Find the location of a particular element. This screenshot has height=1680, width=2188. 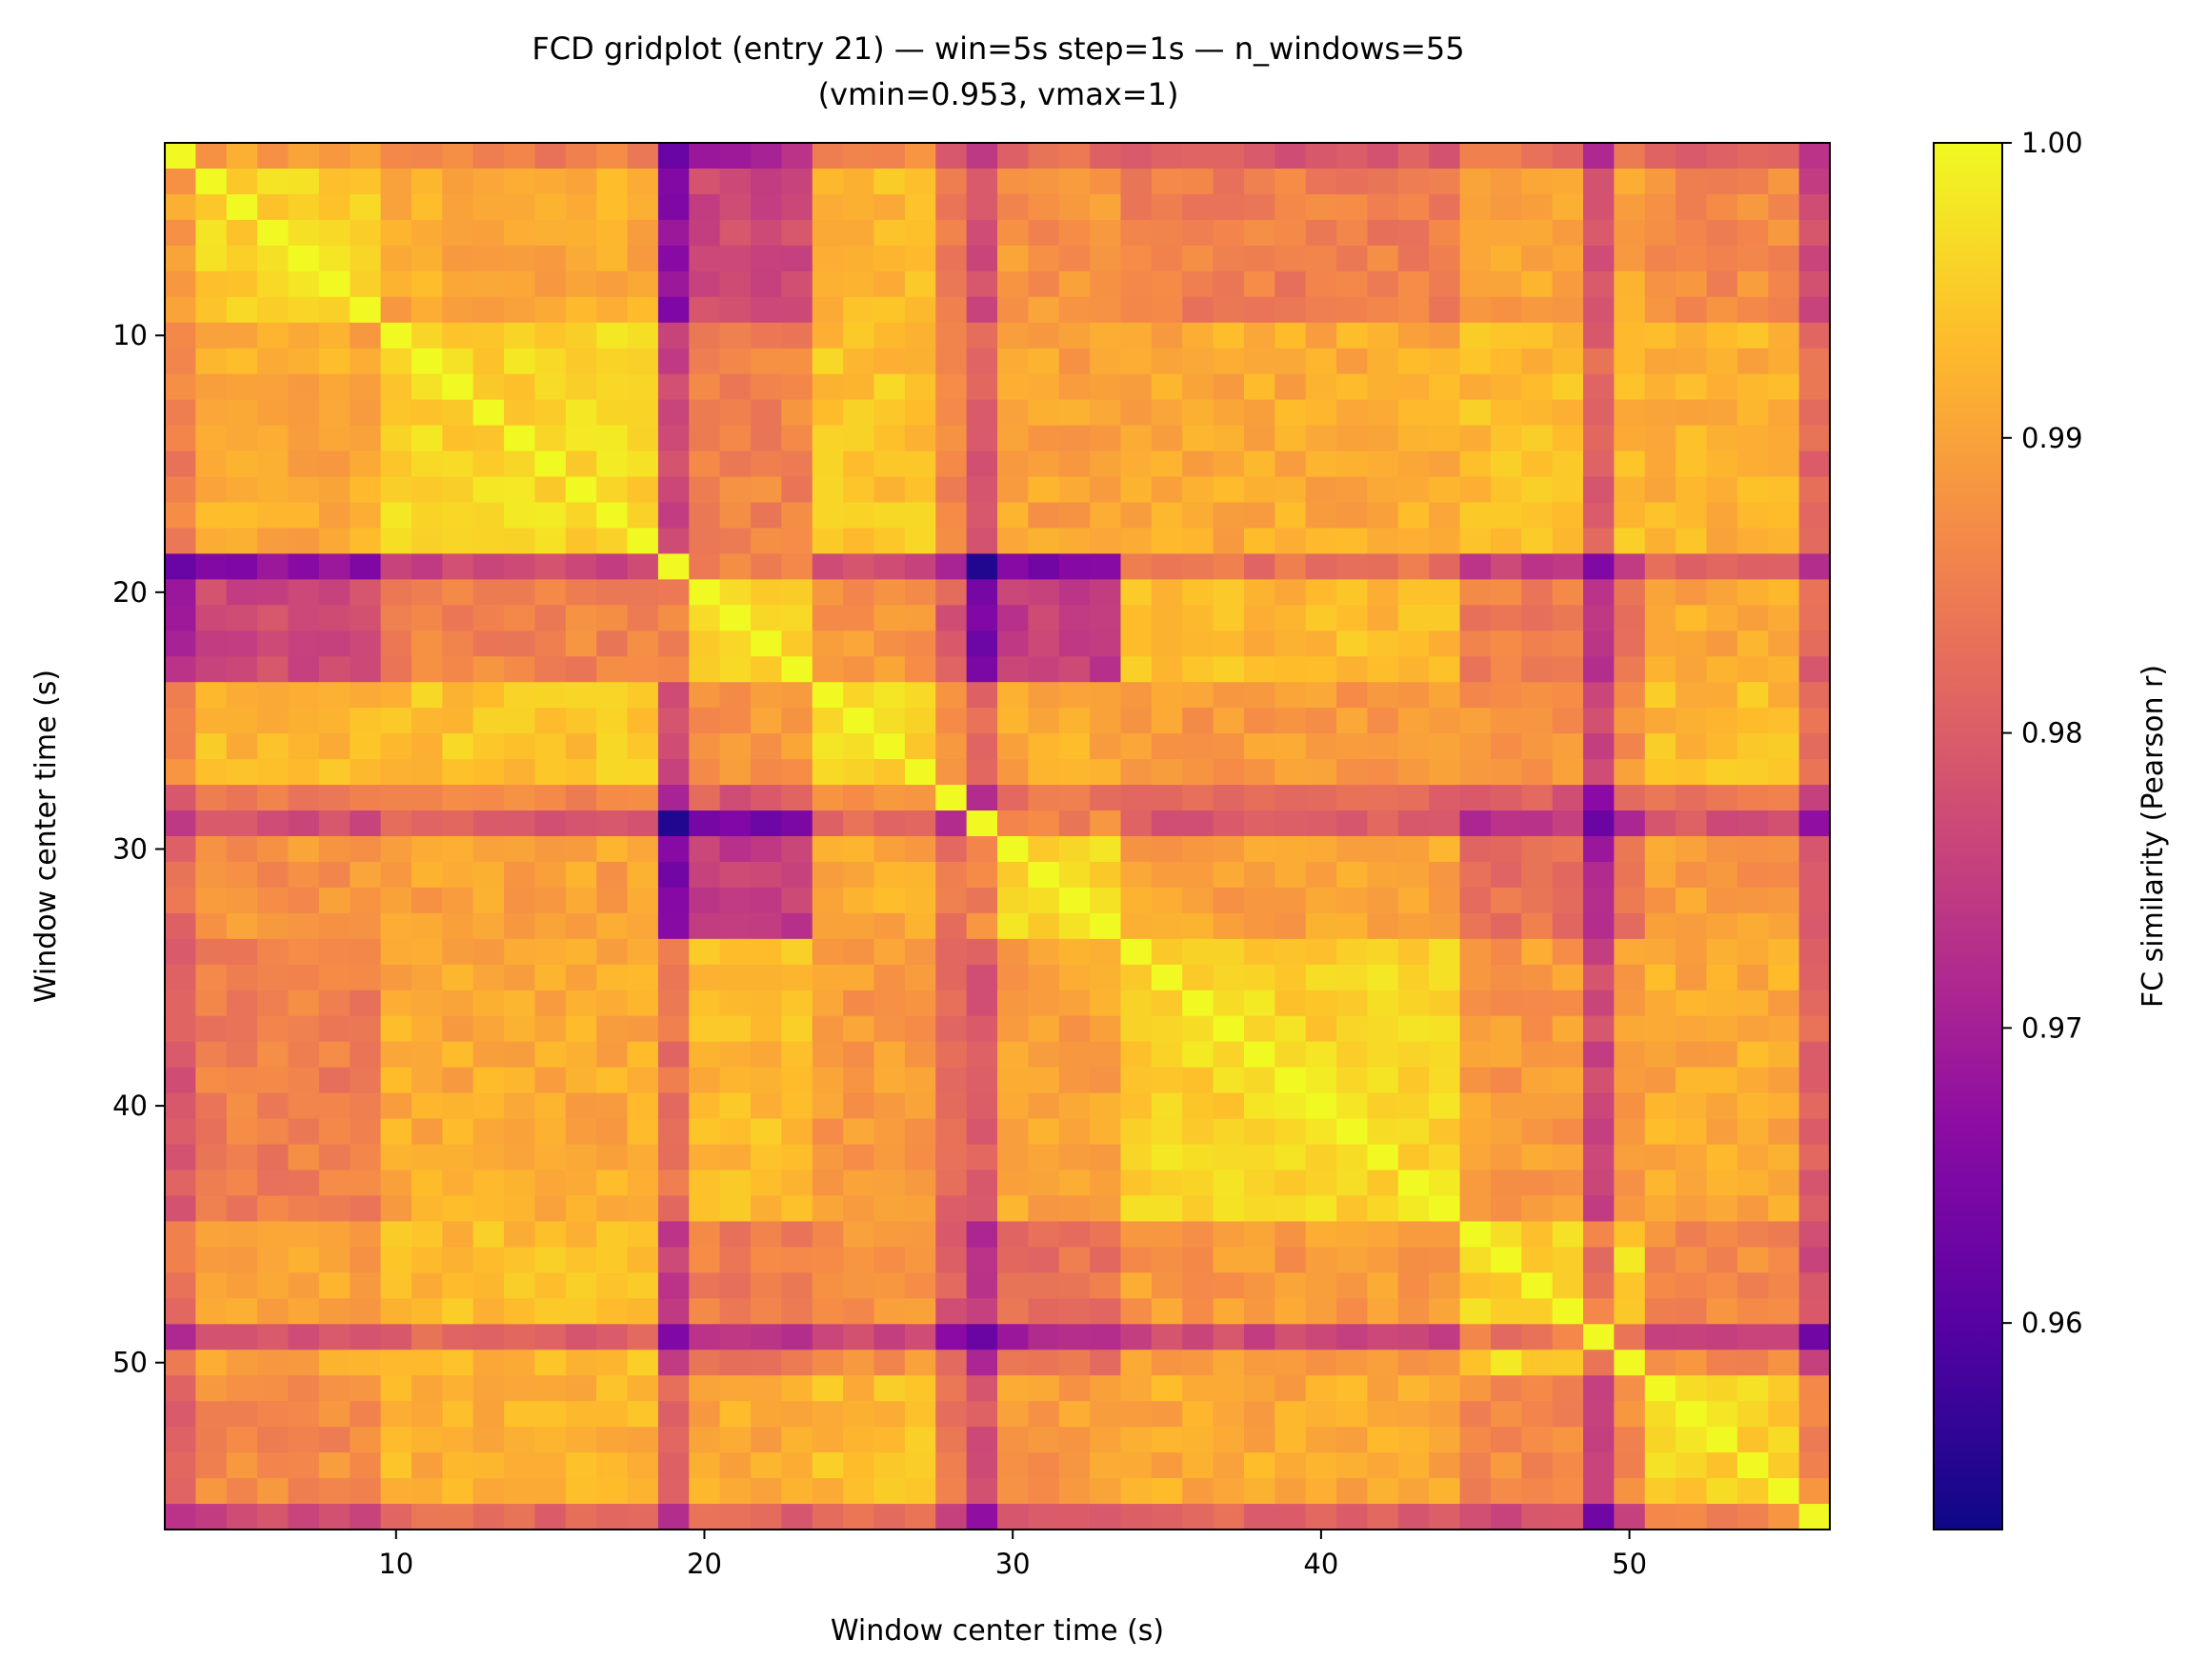

colorbar-label: FC similarity (Pearson r) is located at coordinates (2153, 836).